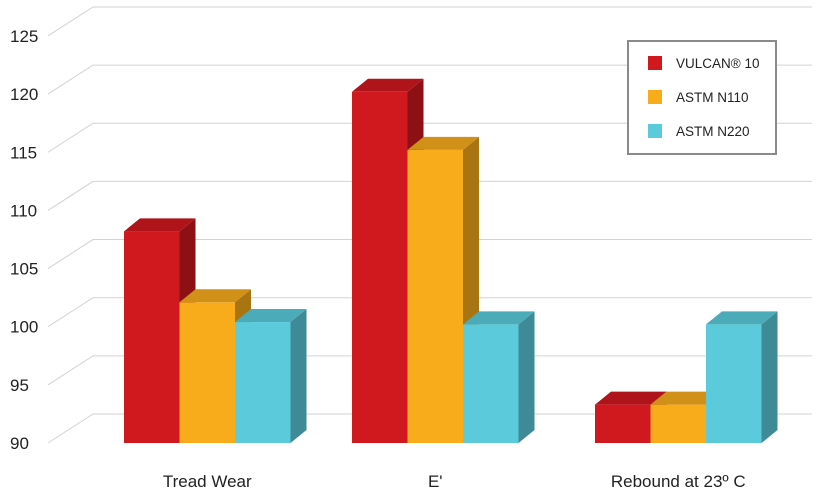 This screenshot has width=822, height=489. What do you see at coordinates (24, 94) in the screenshot?
I see `y-tick-label: 120` at bounding box center [24, 94].